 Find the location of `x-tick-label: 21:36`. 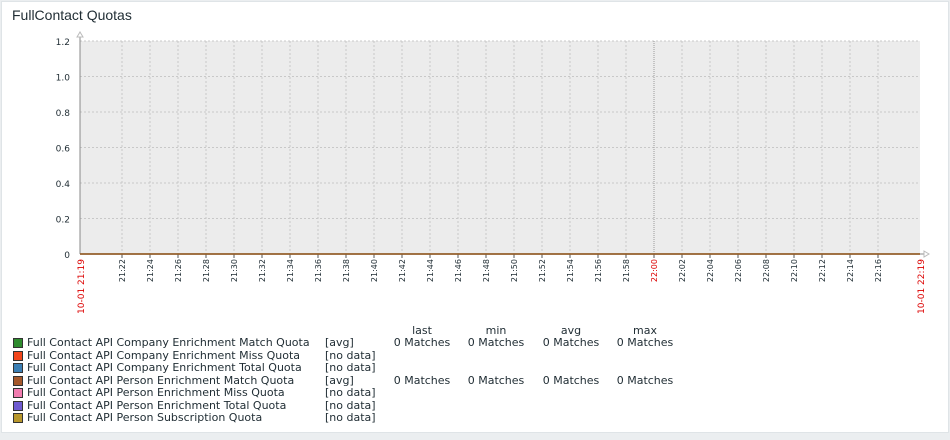

x-tick-label: 21:36 is located at coordinates (318, 270).